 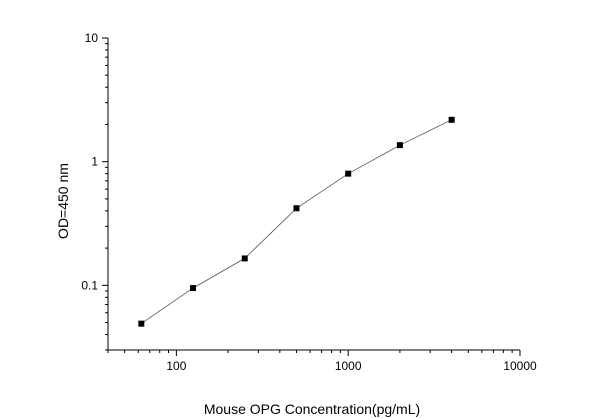 I want to click on x-tick-labels: 100 1000 10000, so click(x=351, y=366).